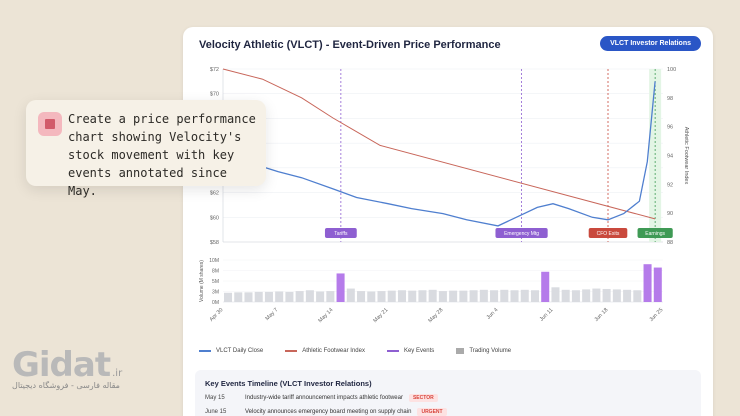 The image size is (740, 416). What do you see at coordinates (61, 365) in the screenshot?
I see `watermark-logo-text: Gidat` at bounding box center [61, 365].